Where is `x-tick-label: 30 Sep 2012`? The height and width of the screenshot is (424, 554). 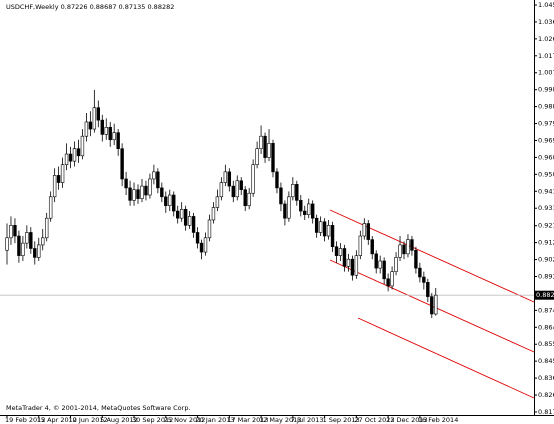
x-tick-label: 30 Sep 2012 is located at coordinates (152, 420).